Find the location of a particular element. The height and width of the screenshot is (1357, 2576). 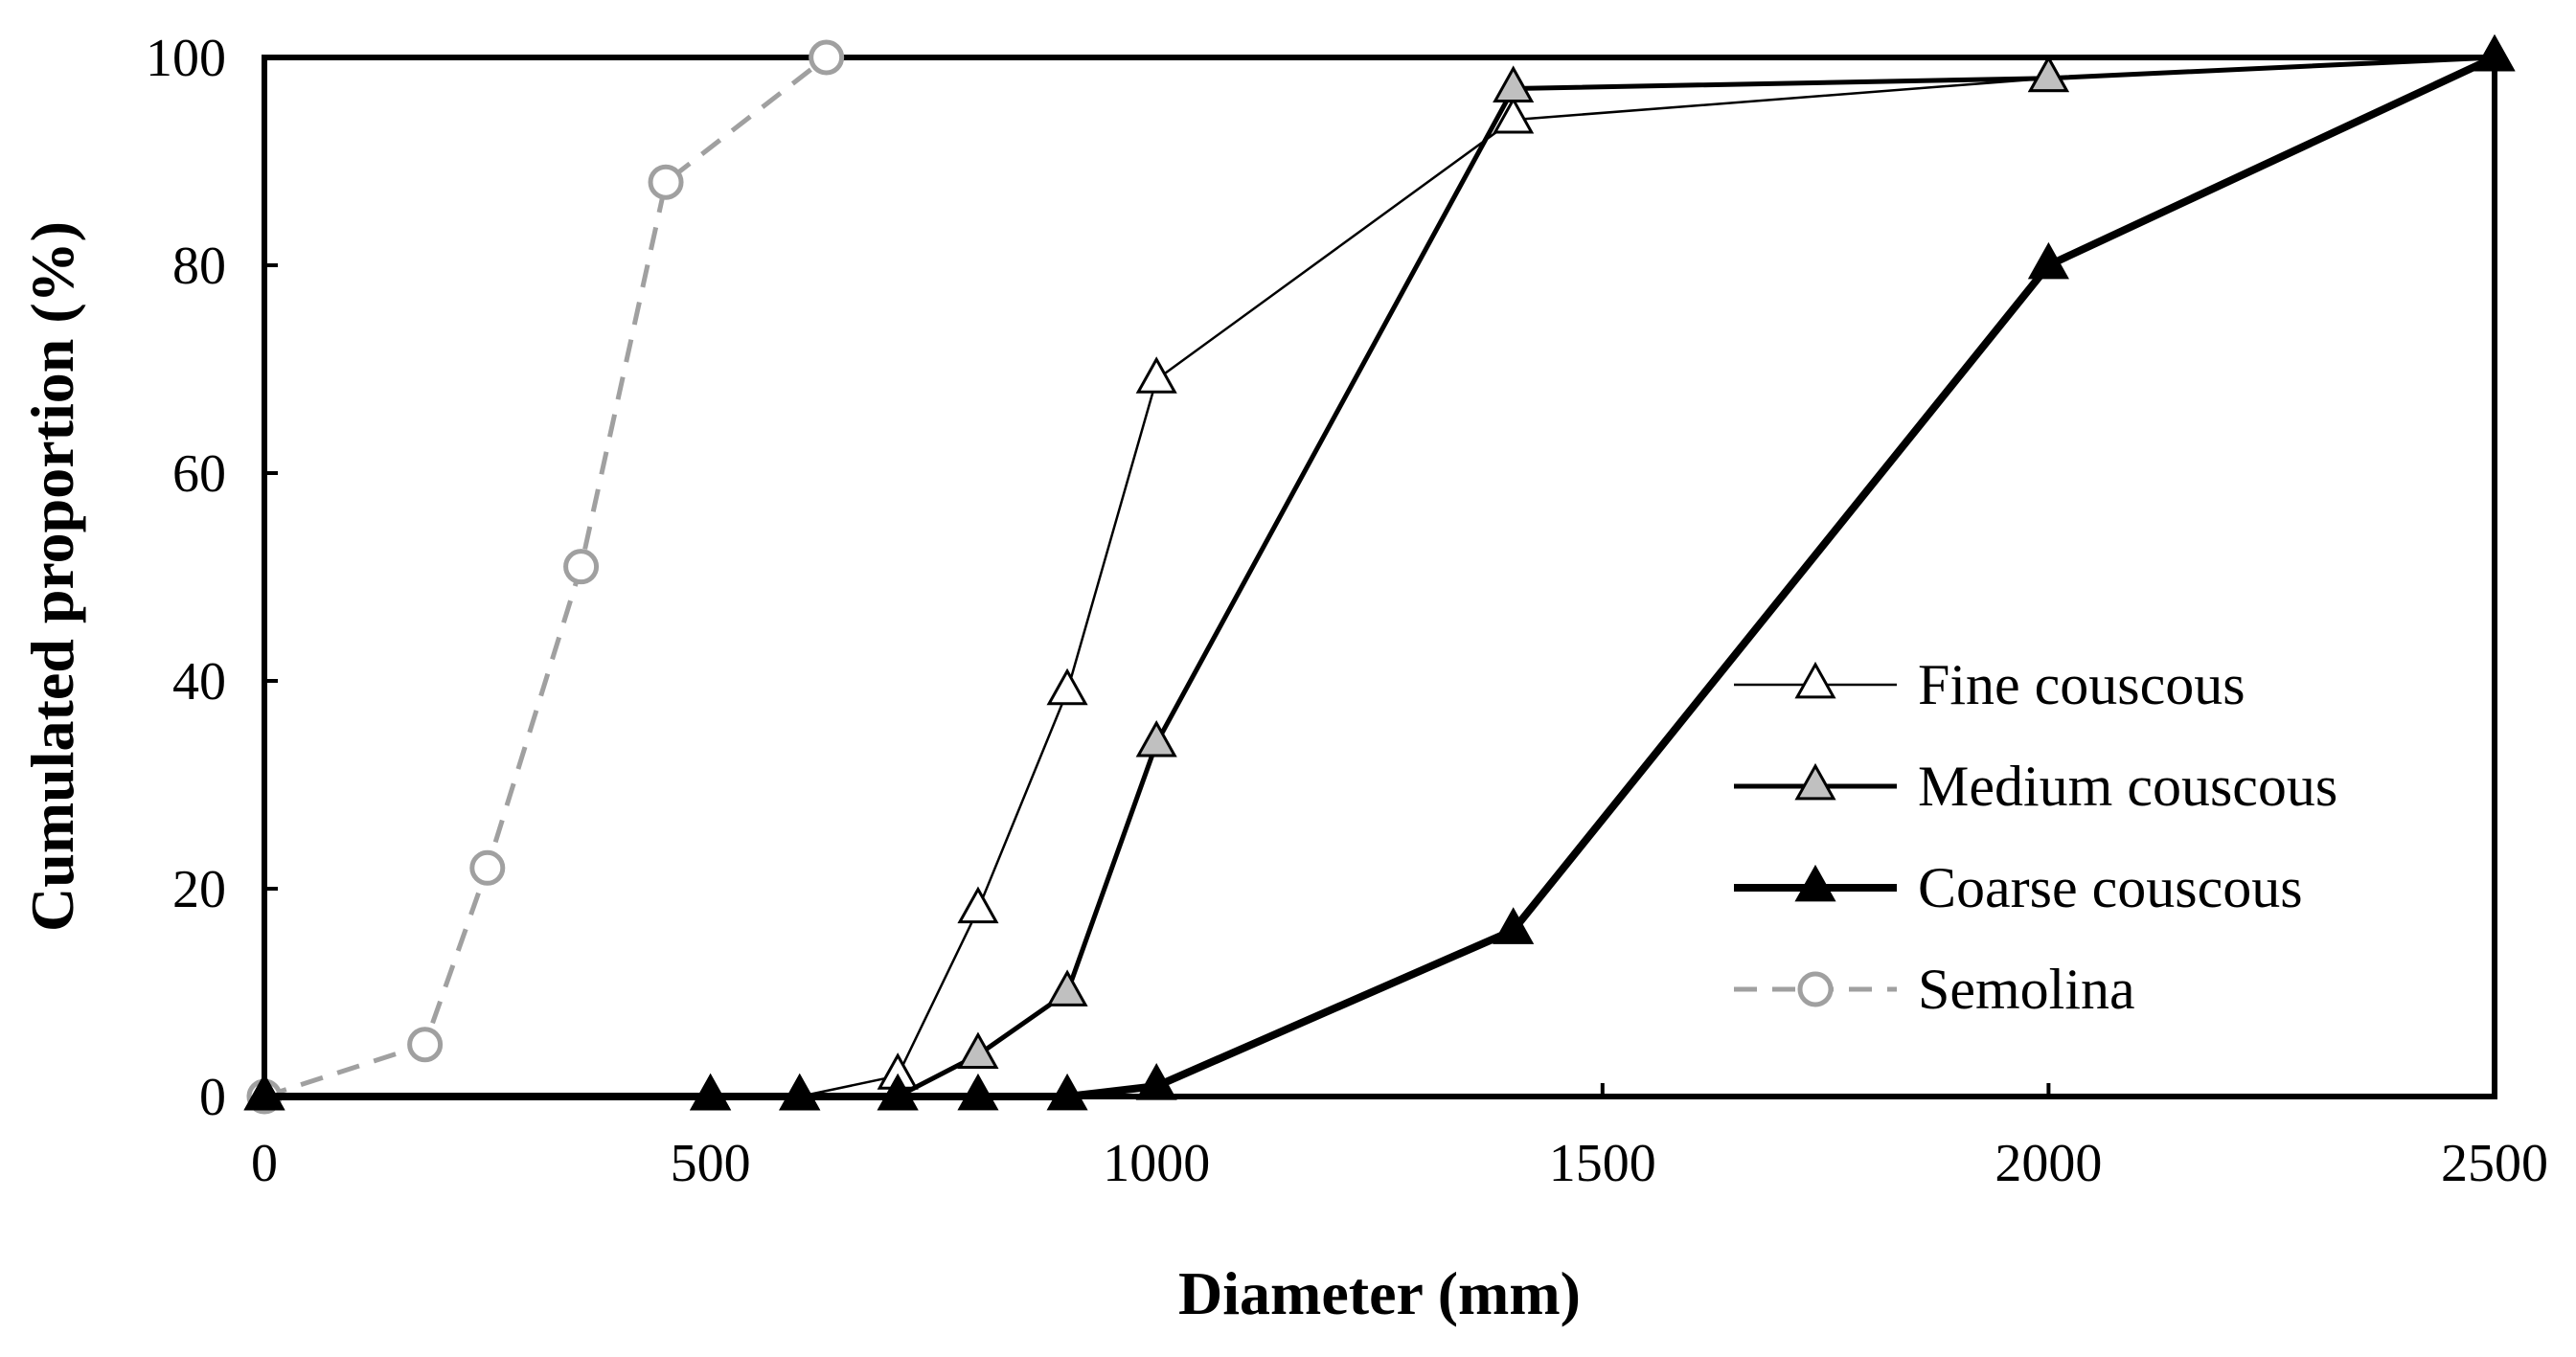

legend-label: Semolina is located at coordinates (2027, 989).